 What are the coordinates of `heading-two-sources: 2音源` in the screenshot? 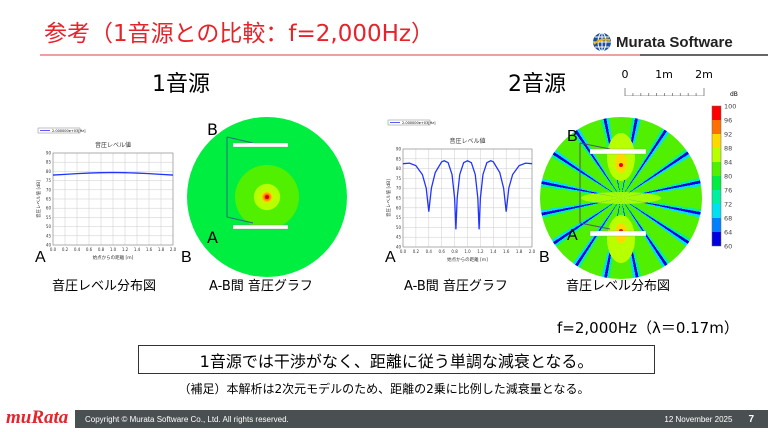 It's located at (537, 84).